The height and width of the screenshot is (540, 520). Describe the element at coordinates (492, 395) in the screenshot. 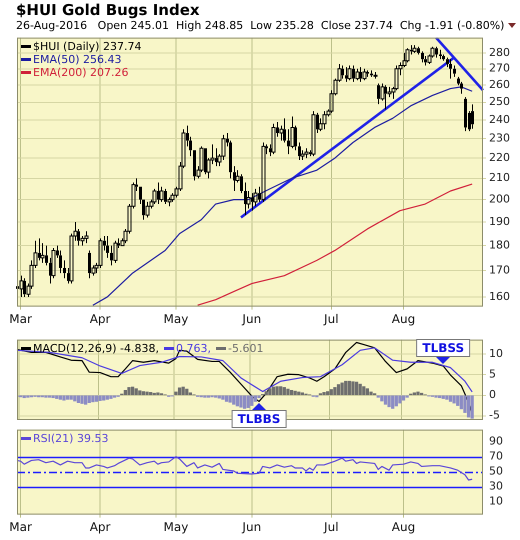

I see `y-tick-label: 0` at that location.